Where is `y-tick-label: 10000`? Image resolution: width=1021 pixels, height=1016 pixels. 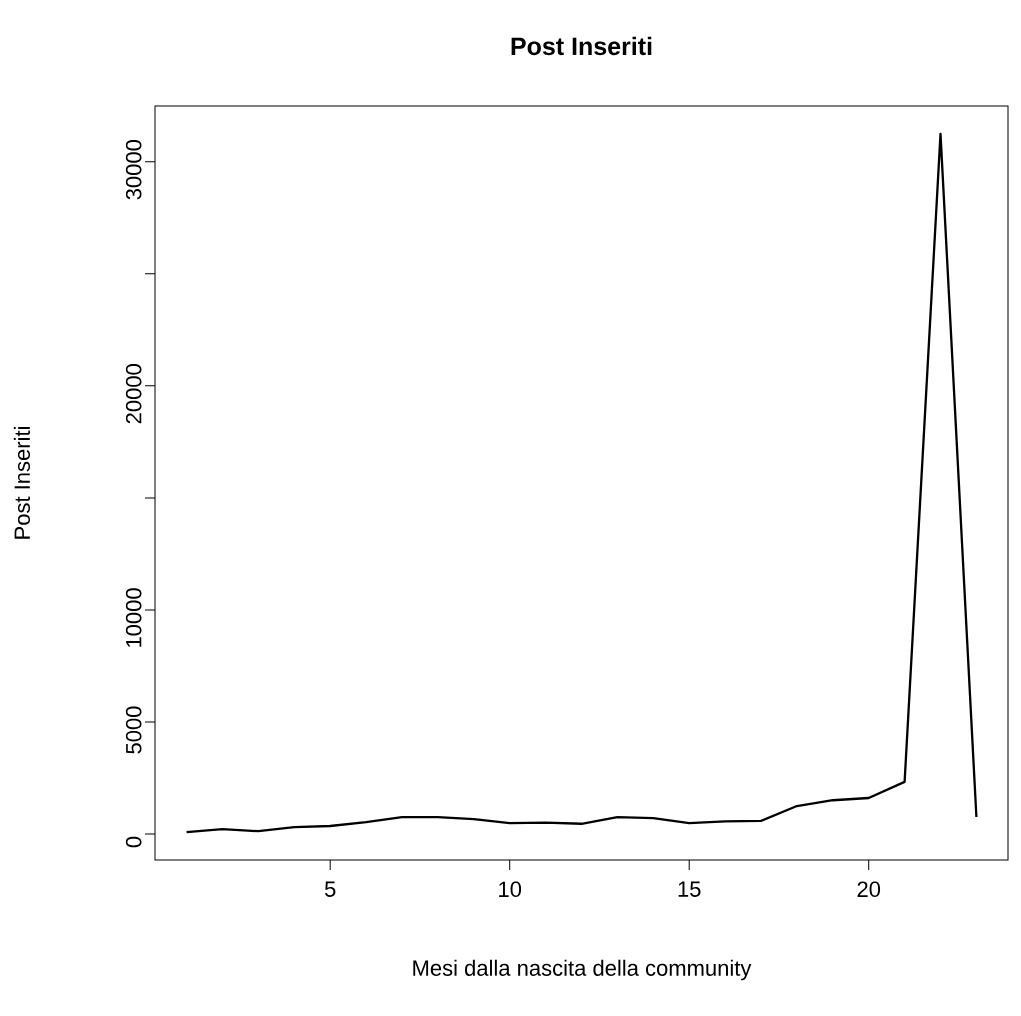
y-tick-label: 10000 is located at coordinates (133, 617).